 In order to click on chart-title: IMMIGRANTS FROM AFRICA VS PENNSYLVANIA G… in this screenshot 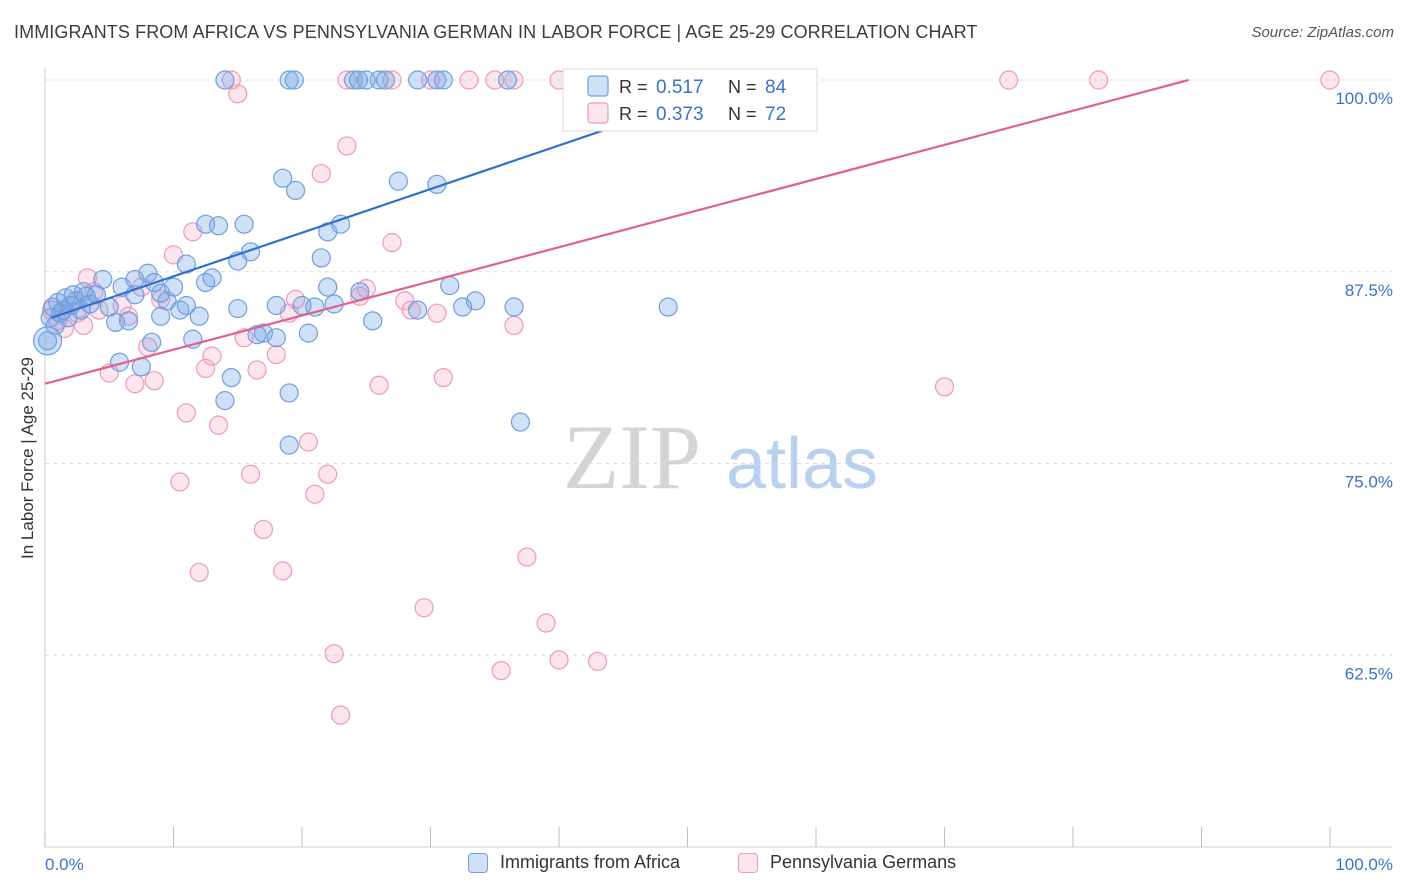, I will do `click(496, 32)`.